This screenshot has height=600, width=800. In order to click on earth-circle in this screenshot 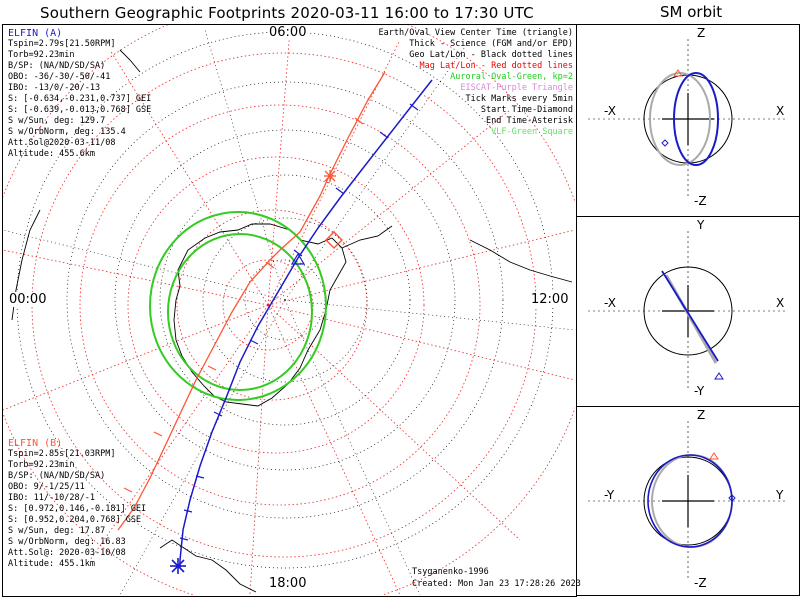, I will do `click(688, 311)`.